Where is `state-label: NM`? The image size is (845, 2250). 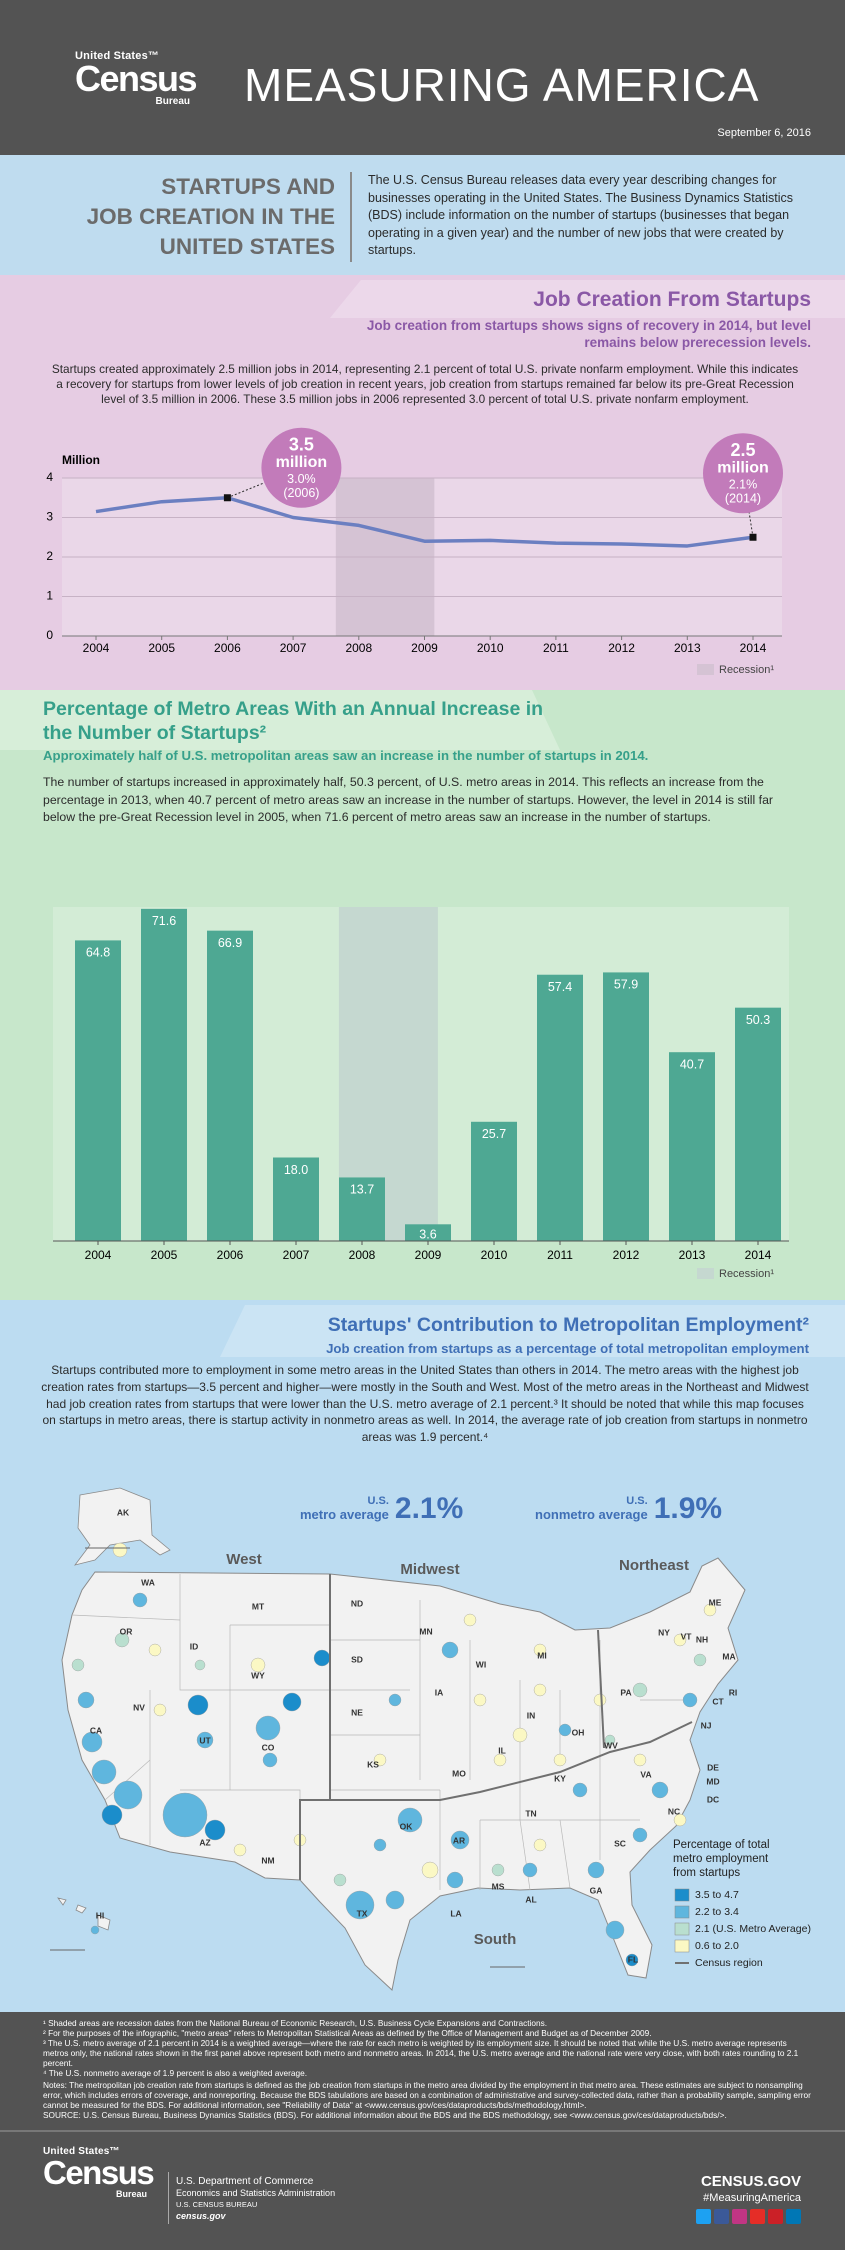 state-label: NM is located at coordinates (267, 1860).